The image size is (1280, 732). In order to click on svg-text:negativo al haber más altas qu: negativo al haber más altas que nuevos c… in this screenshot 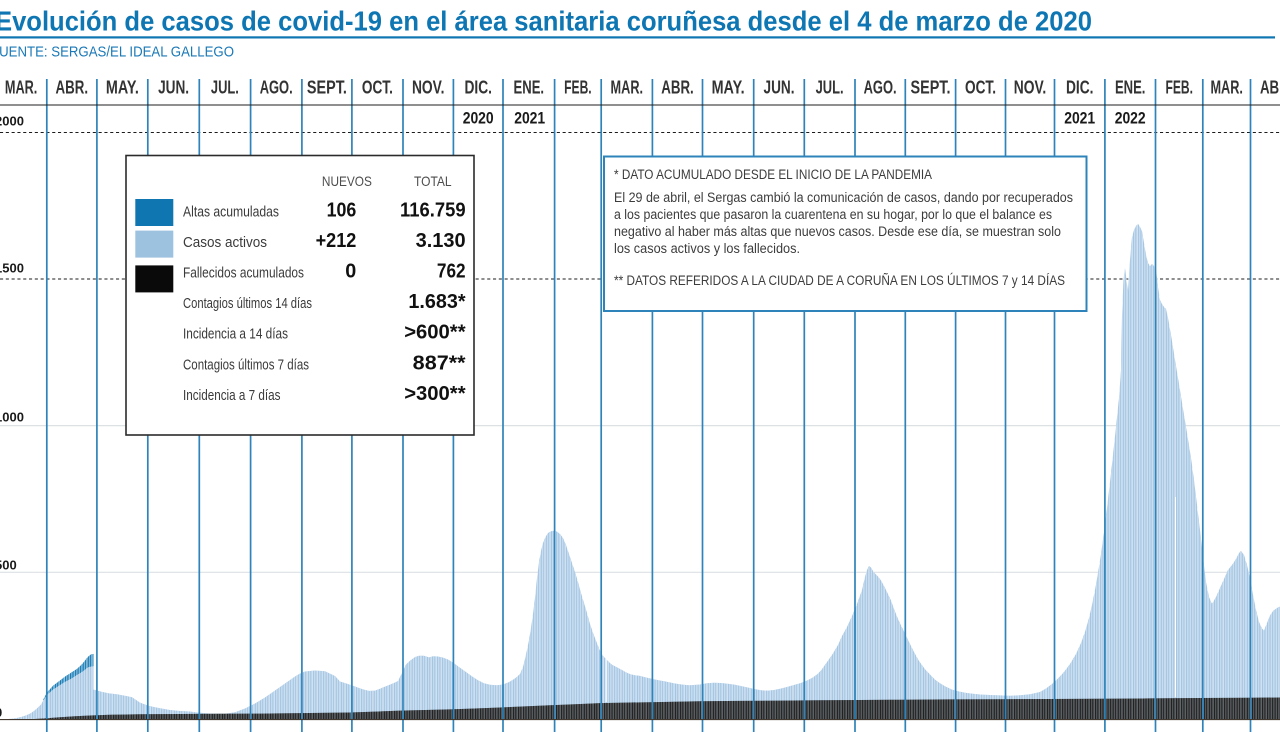, I will do `click(837, 231)`.